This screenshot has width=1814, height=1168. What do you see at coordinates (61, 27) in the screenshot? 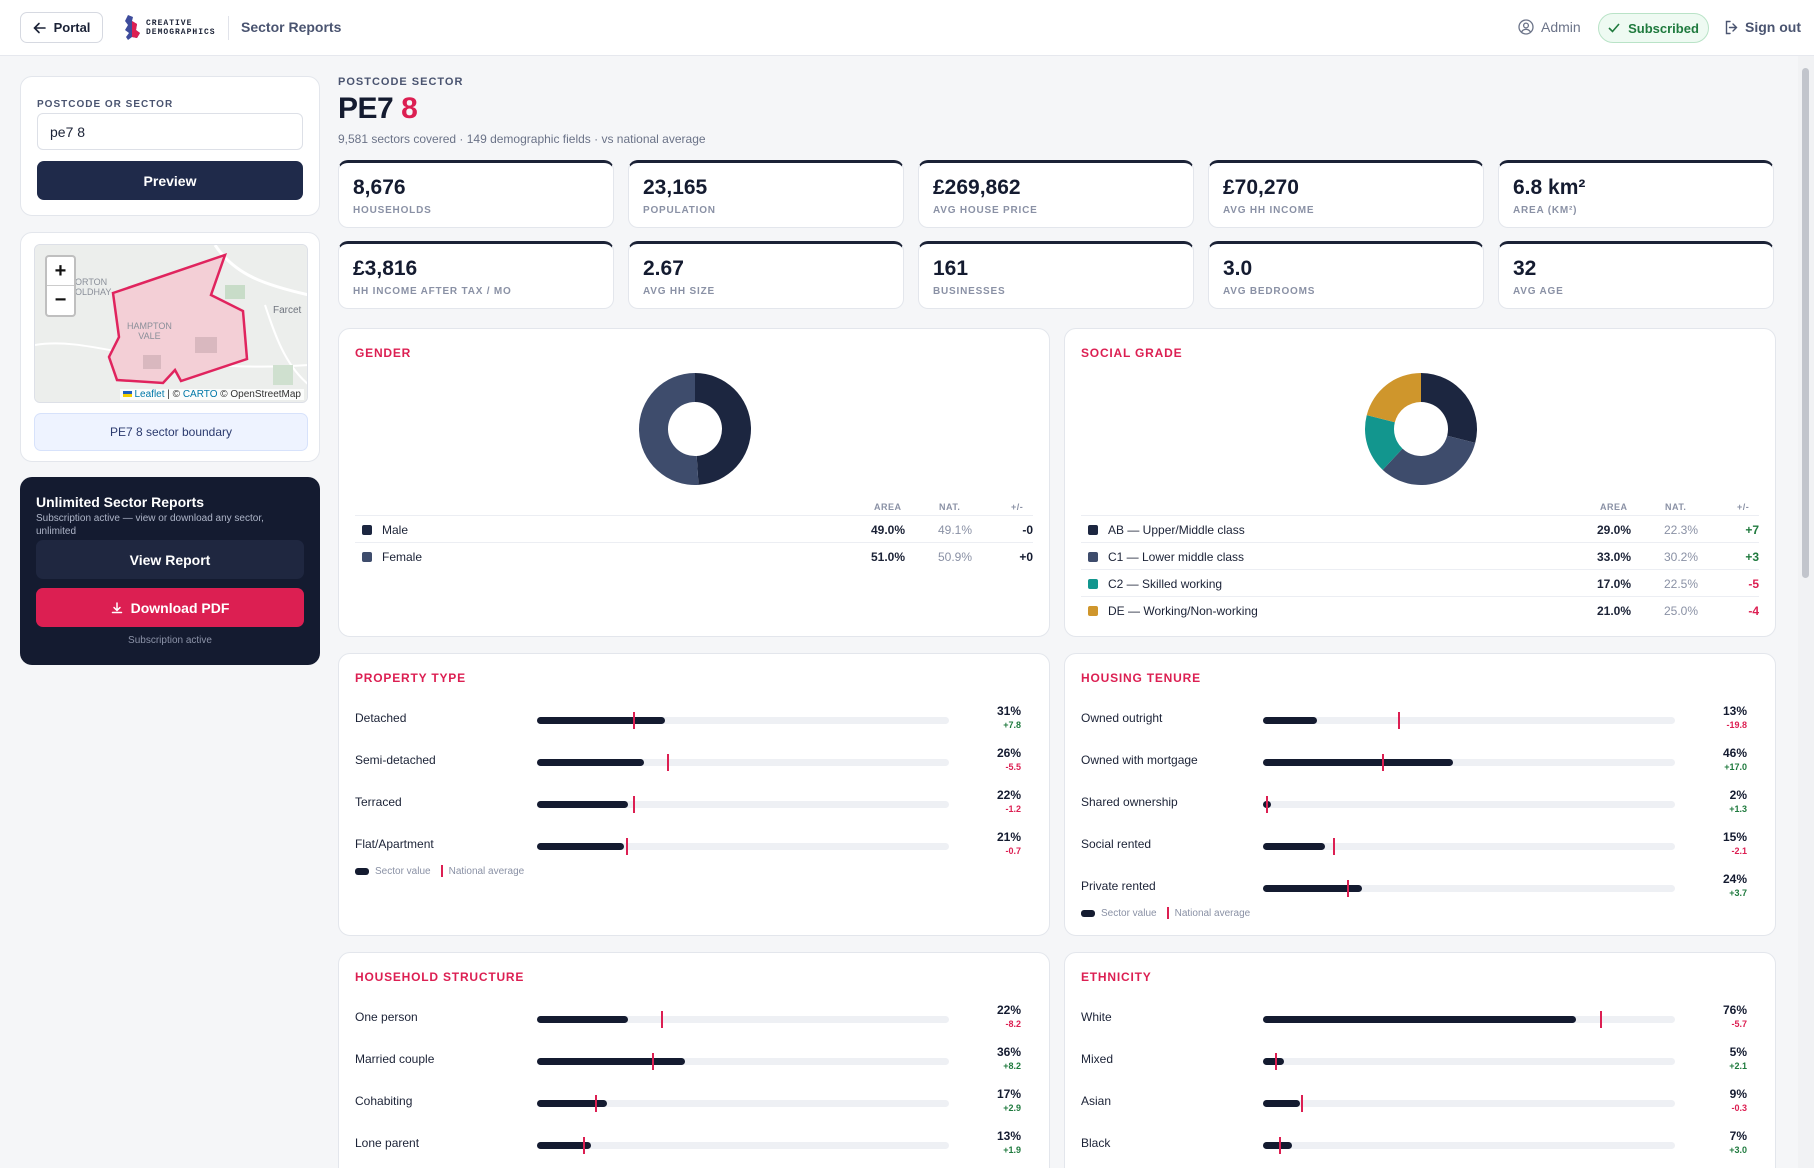
I see `portal-back-button: Portal` at bounding box center [61, 27].